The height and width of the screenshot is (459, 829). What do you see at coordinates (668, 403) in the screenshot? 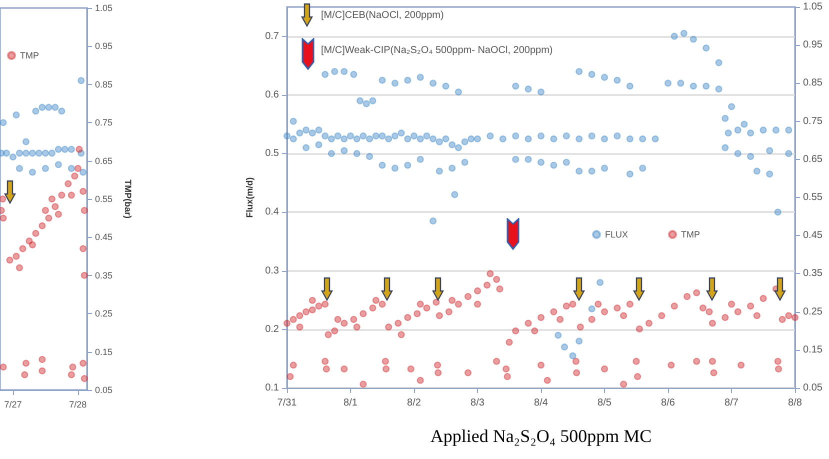
I see `x-tick-label: 8/6` at bounding box center [668, 403].